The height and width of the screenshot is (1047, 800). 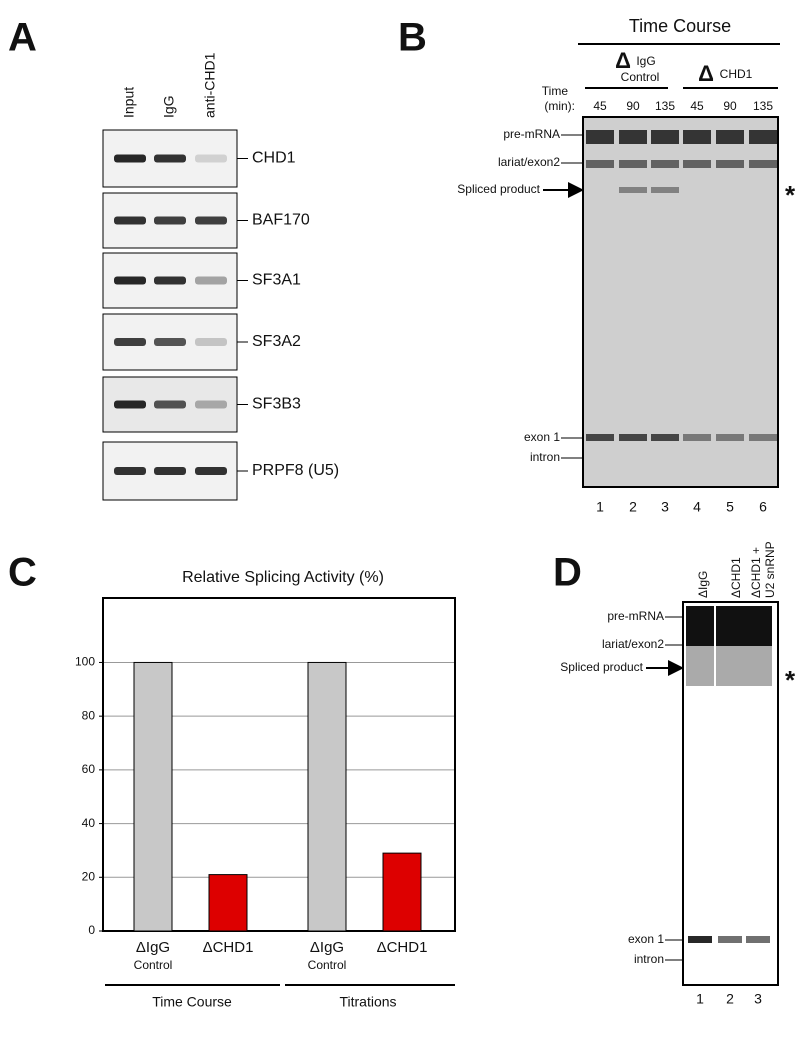 I want to click on panel-letter: D, so click(x=567, y=573).